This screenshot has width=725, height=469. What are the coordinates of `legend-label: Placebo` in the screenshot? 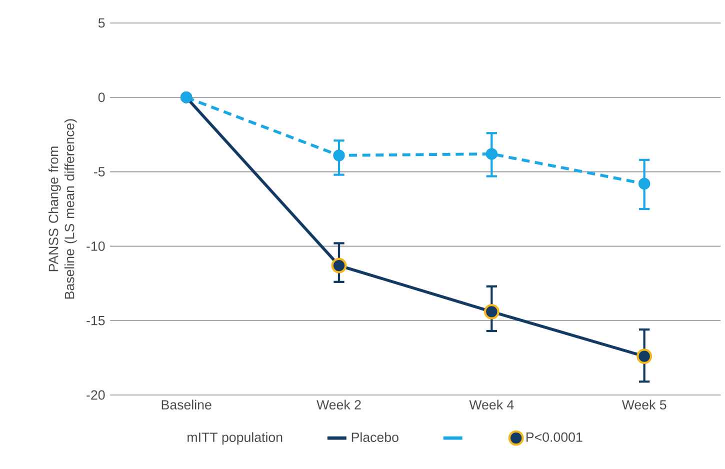 It's located at (375, 437).